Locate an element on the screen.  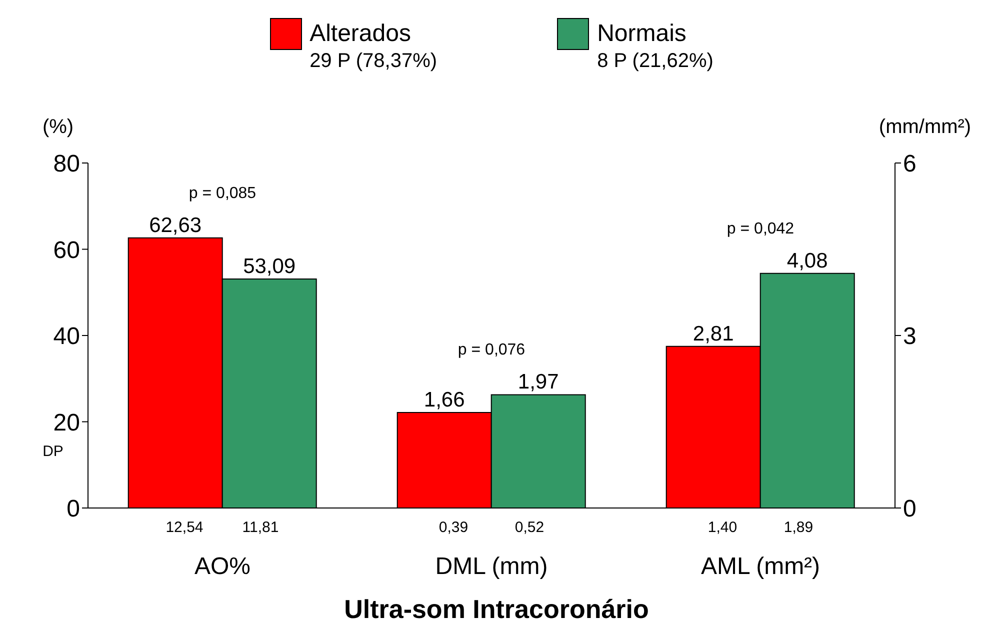
data-label: 53,09 is located at coordinates (269, 266).